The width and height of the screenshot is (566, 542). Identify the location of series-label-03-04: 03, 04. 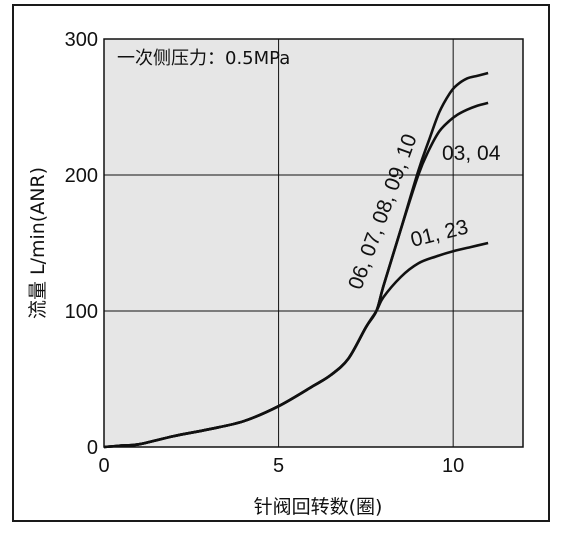
(471, 153).